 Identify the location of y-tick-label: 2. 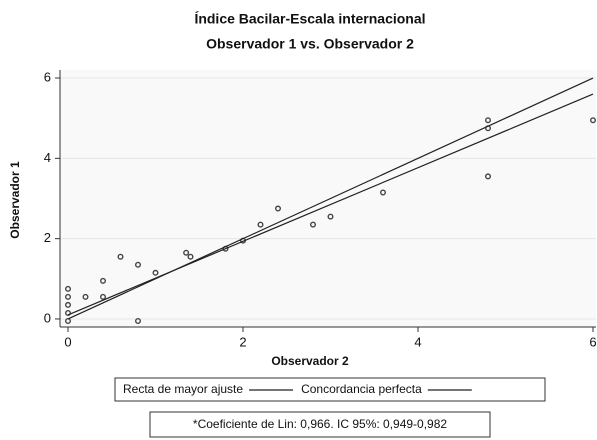
(47, 237).